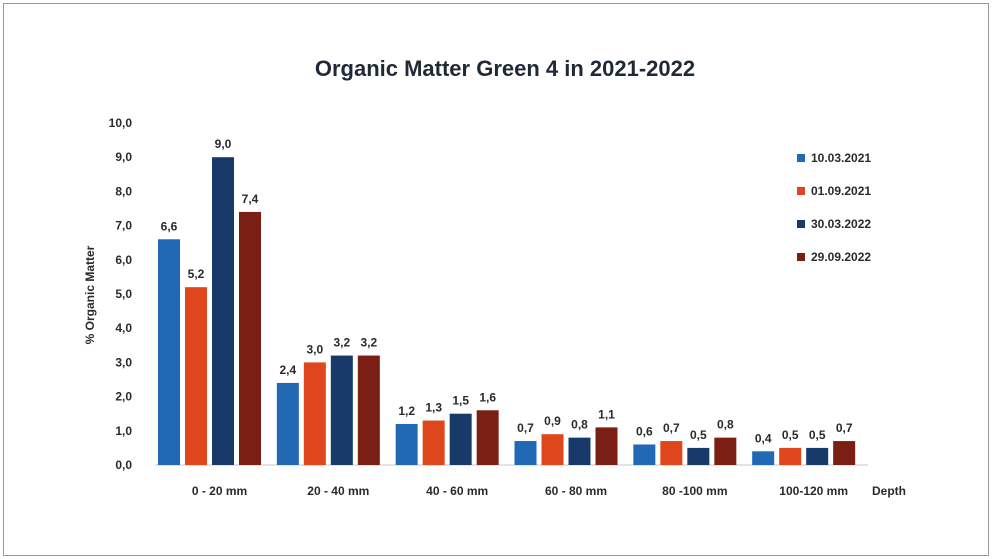  What do you see at coordinates (287, 370) in the screenshot?
I see `data-label: 2,4` at bounding box center [287, 370].